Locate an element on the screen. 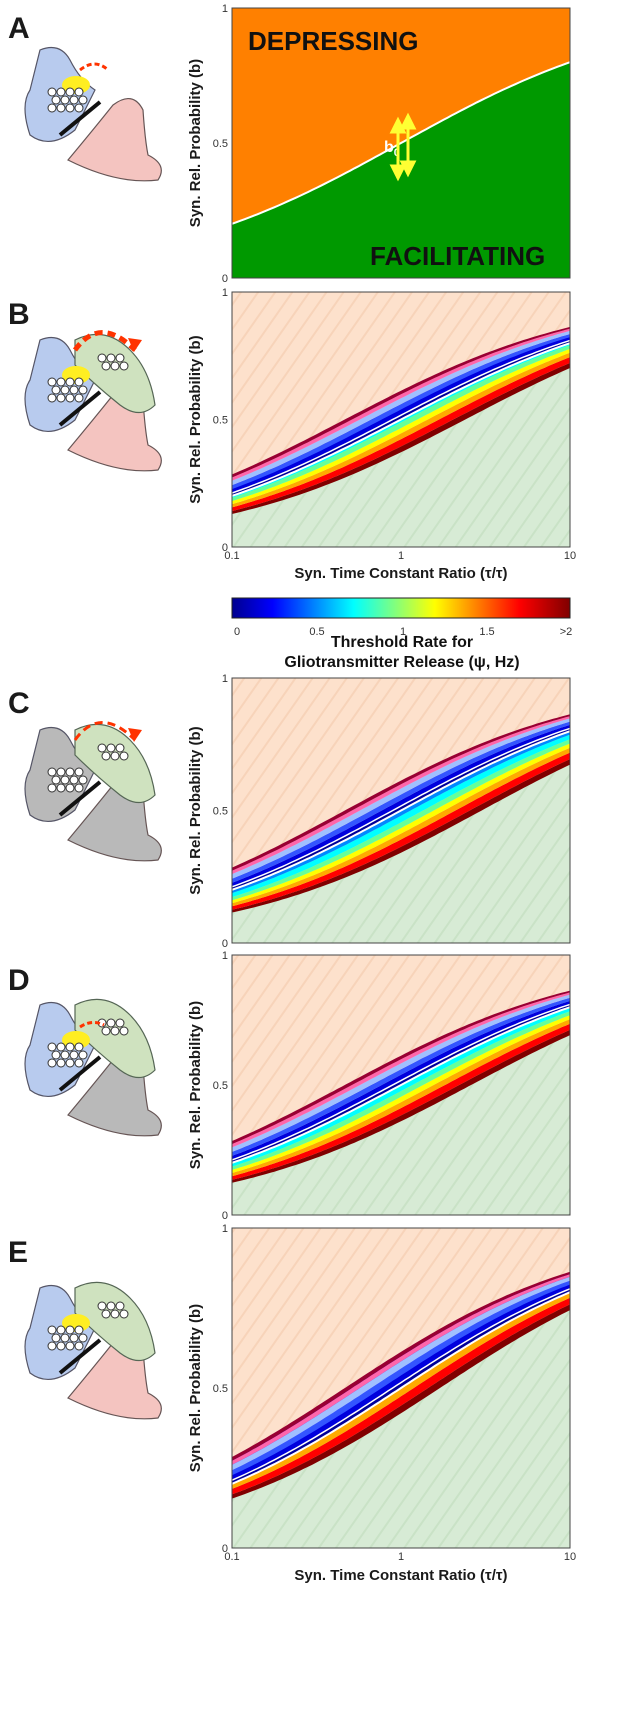  plot-panel-c: 0 0.5 1 Syn. Rel. Probability (b) is located at coordinates (379, 811).